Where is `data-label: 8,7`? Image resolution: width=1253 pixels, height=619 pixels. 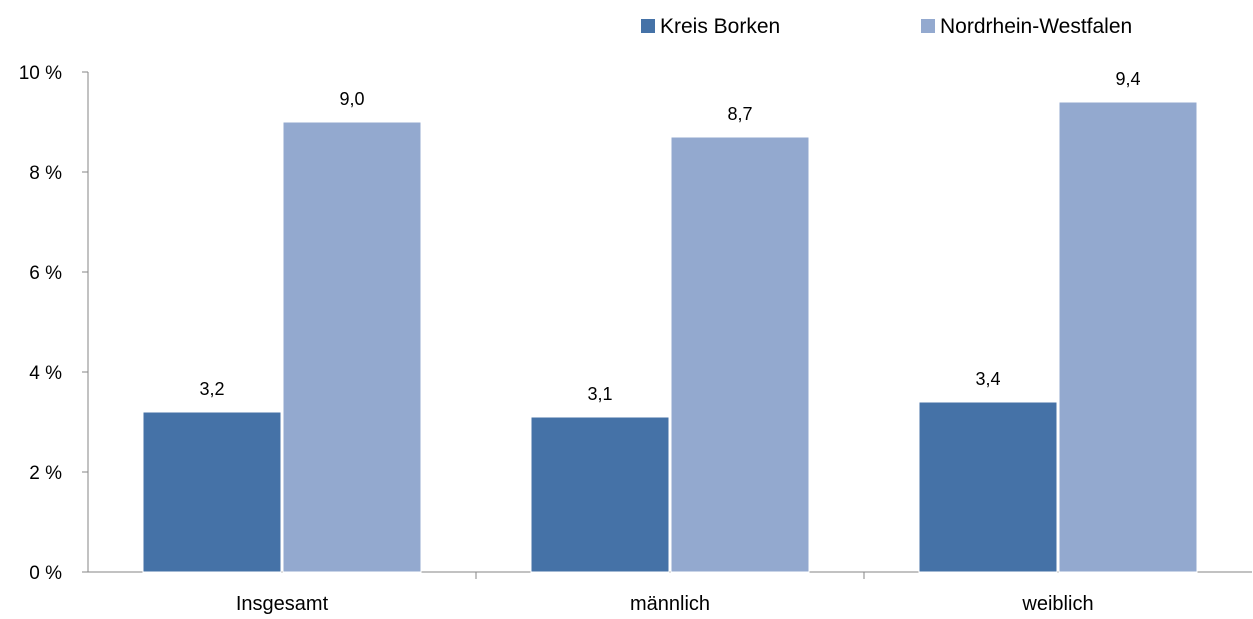
data-label: 8,7 is located at coordinates (739, 114).